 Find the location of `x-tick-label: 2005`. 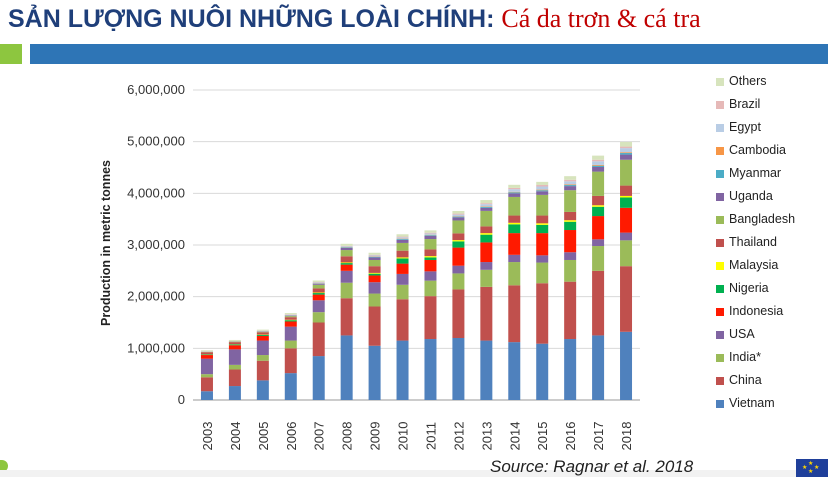

x-tick-label: 2005 is located at coordinates (263, 436).